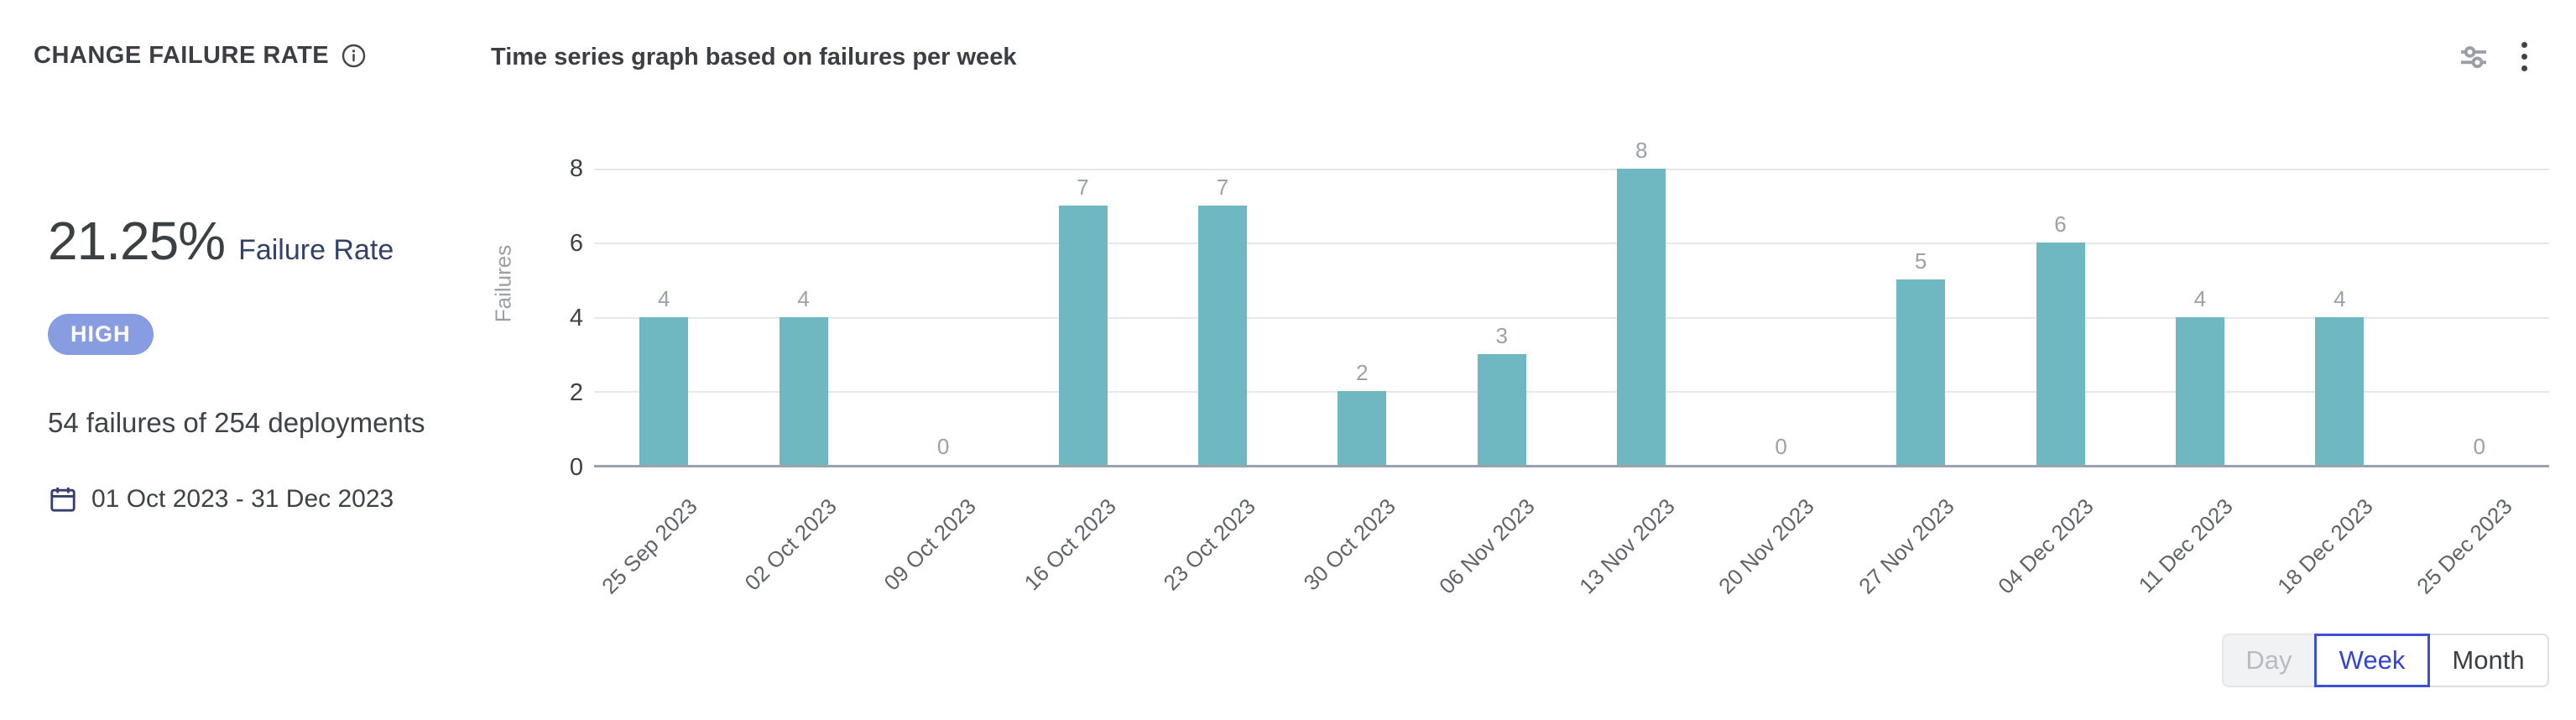 The width and height of the screenshot is (2576, 720). Describe the element at coordinates (576, 318) in the screenshot. I see `y-axis-tick: 4` at that location.